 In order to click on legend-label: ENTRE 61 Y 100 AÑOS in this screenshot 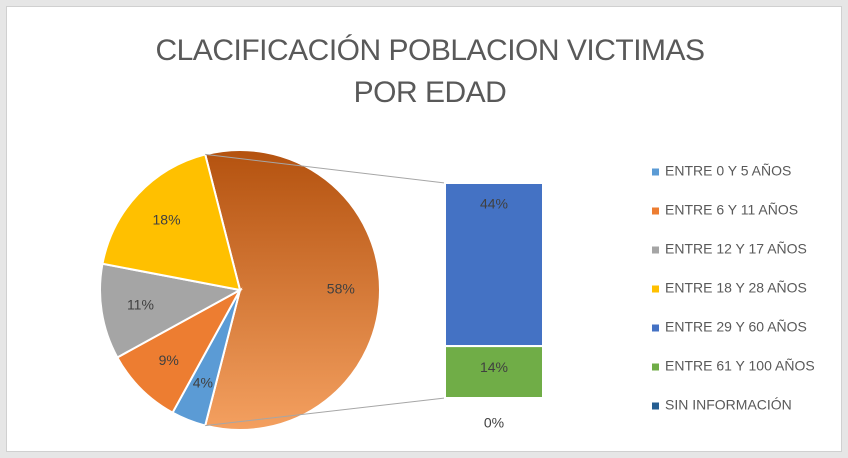, I will do `click(740, 366)`.